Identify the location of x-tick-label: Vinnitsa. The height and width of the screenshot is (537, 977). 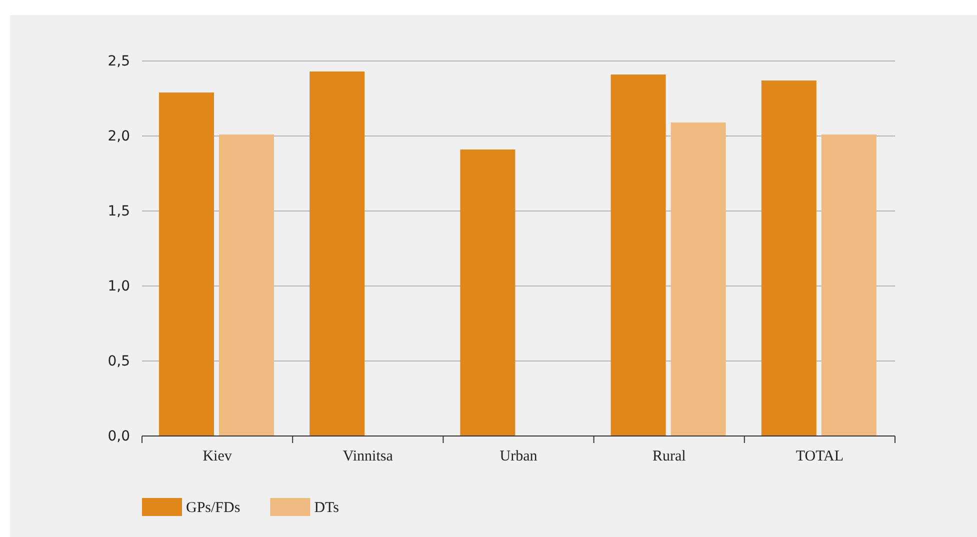
(368, 456).